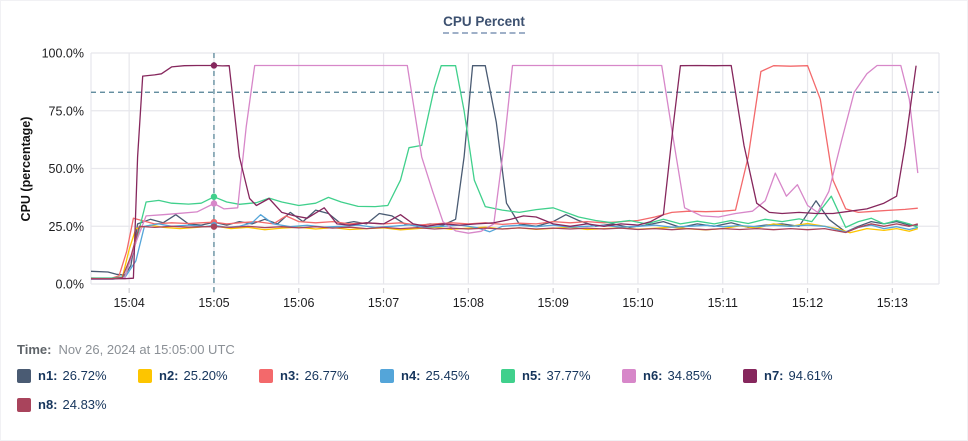 This screenshot has height=441, width=968. What do you see at coordinates (553, 303) in the screenshot?
I see `x-tick-label-15:09: 15:09` at bounding box center [553, 303].